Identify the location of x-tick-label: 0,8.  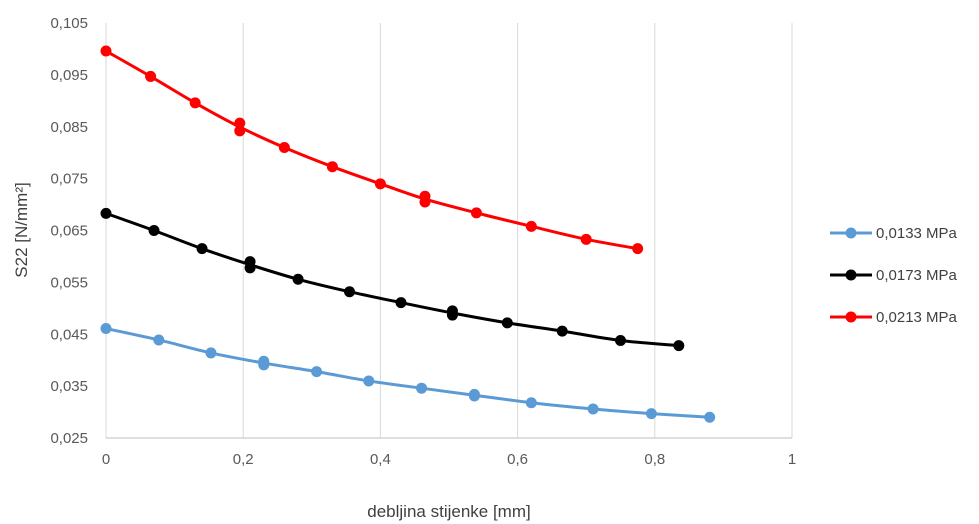
(654, 459).